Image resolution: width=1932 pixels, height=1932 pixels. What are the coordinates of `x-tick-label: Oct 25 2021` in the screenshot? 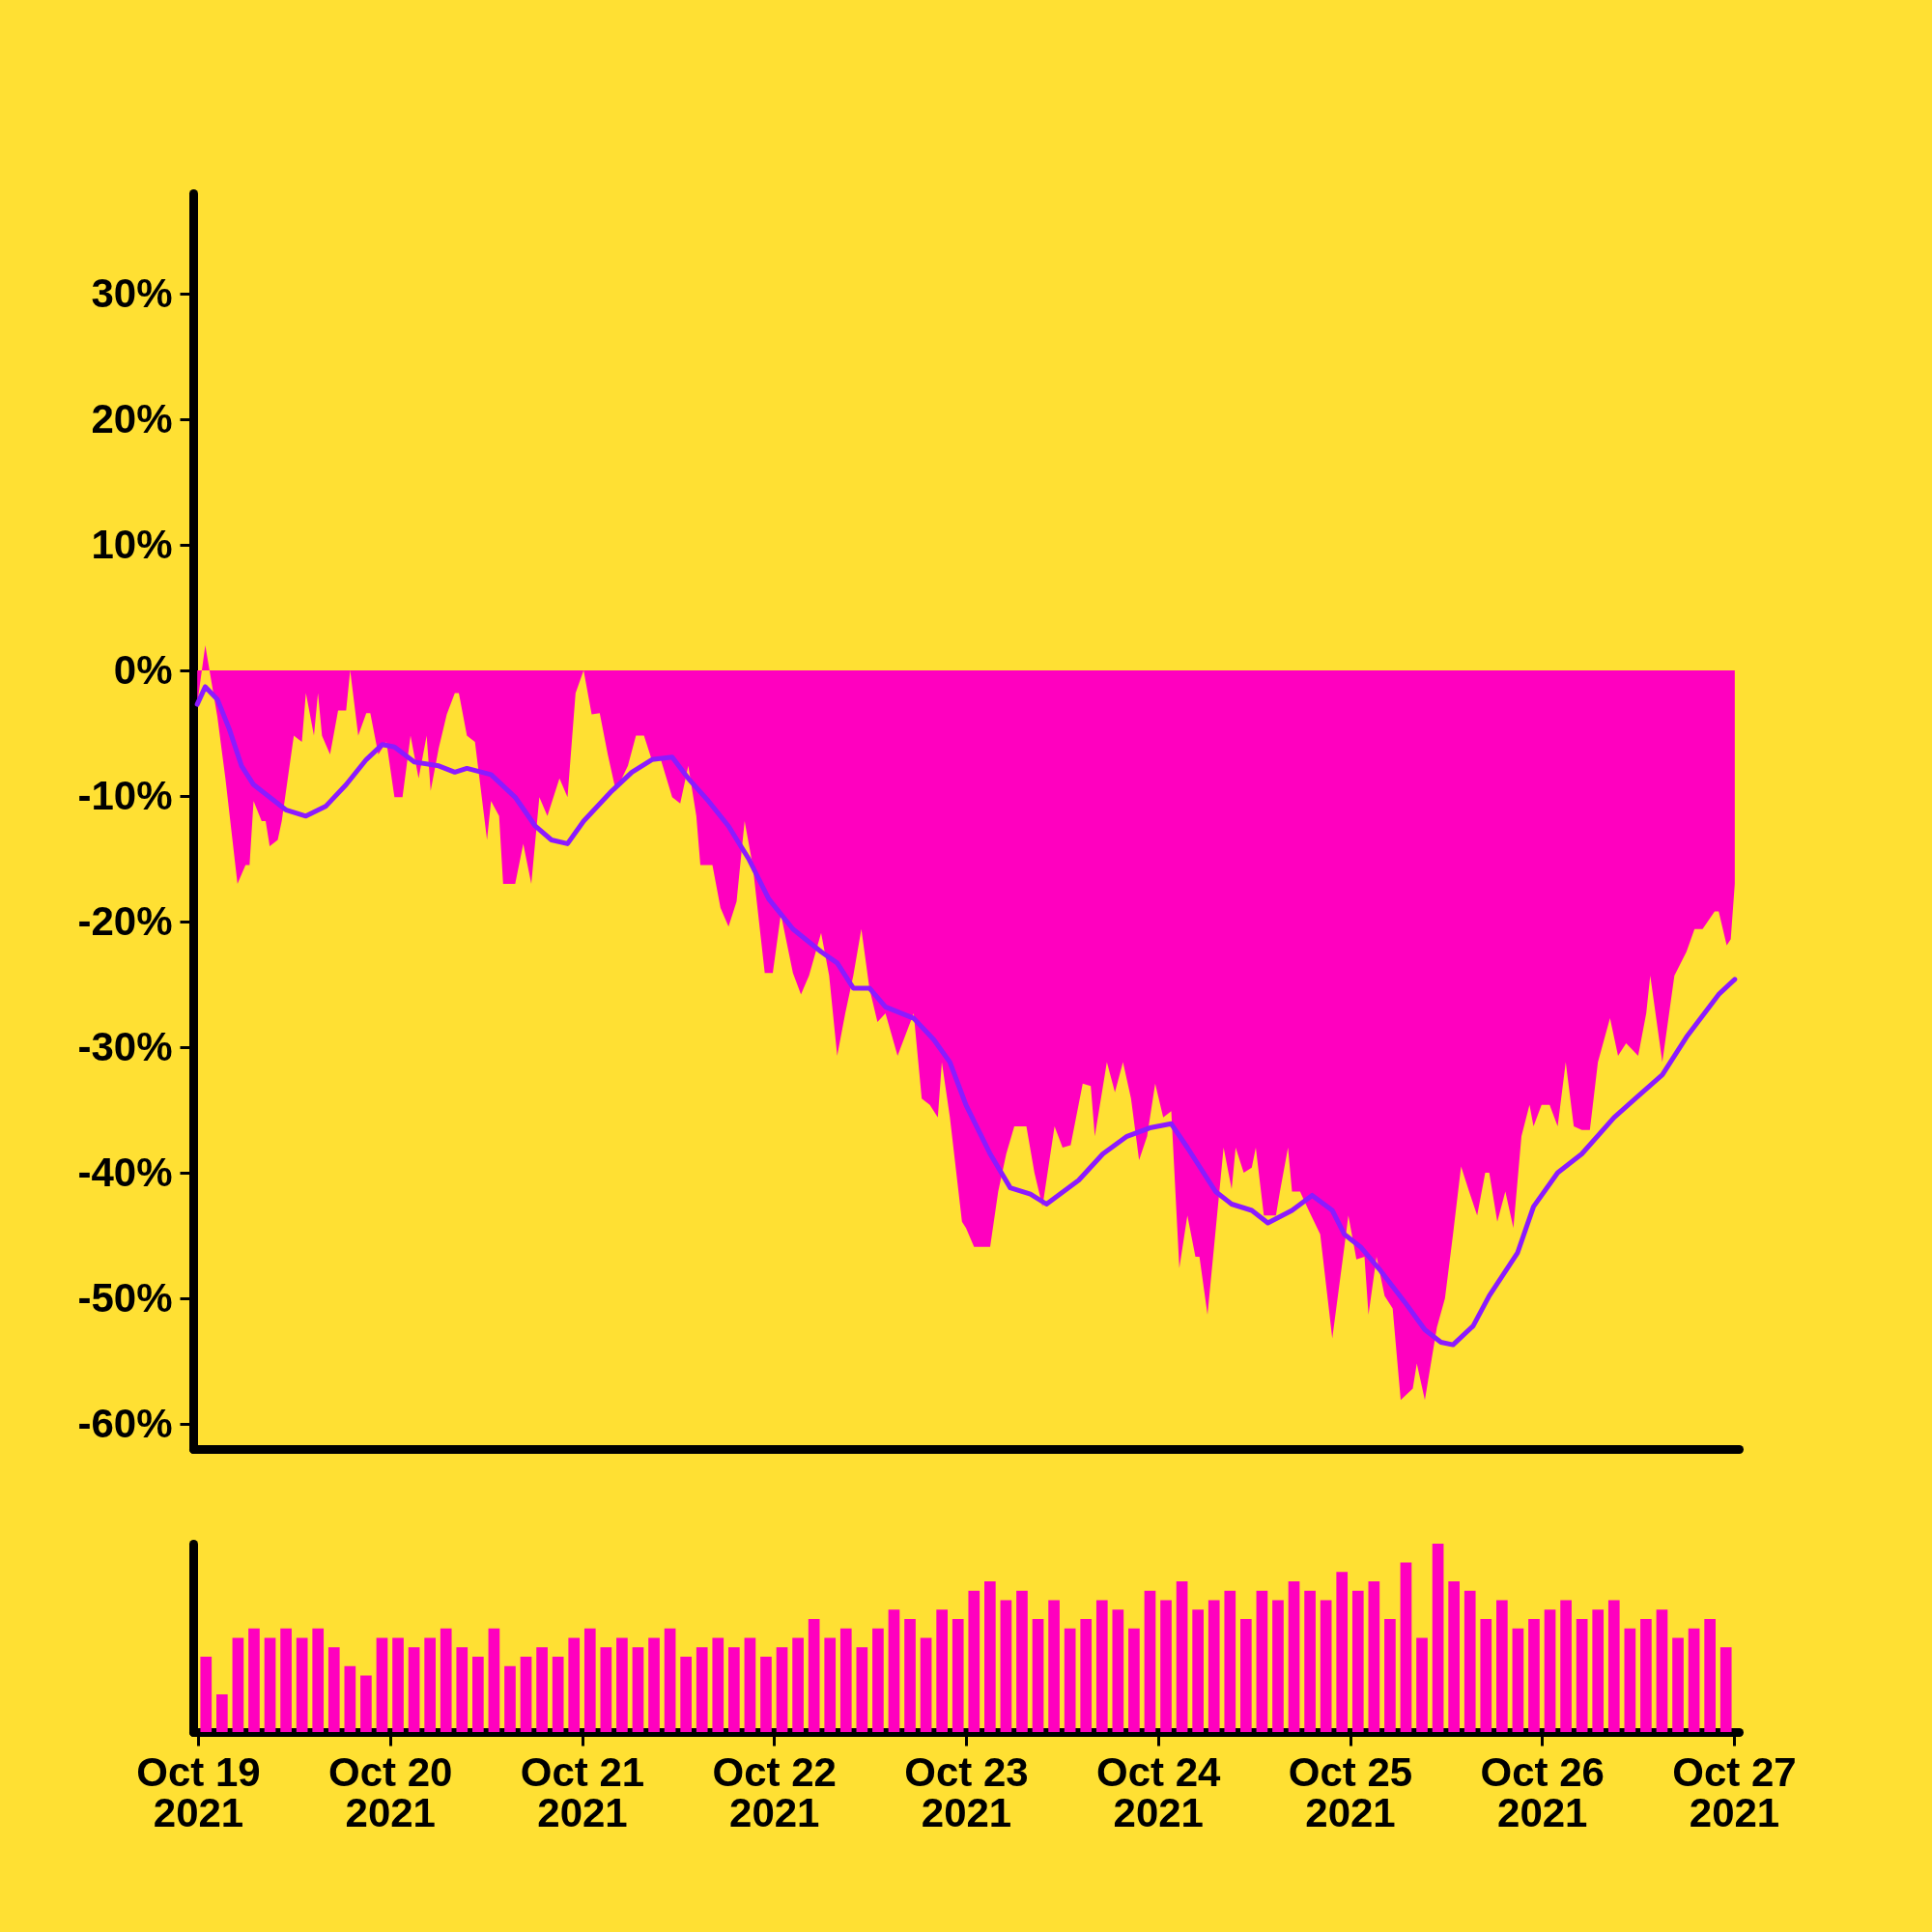 It's located at (1350, 1791).